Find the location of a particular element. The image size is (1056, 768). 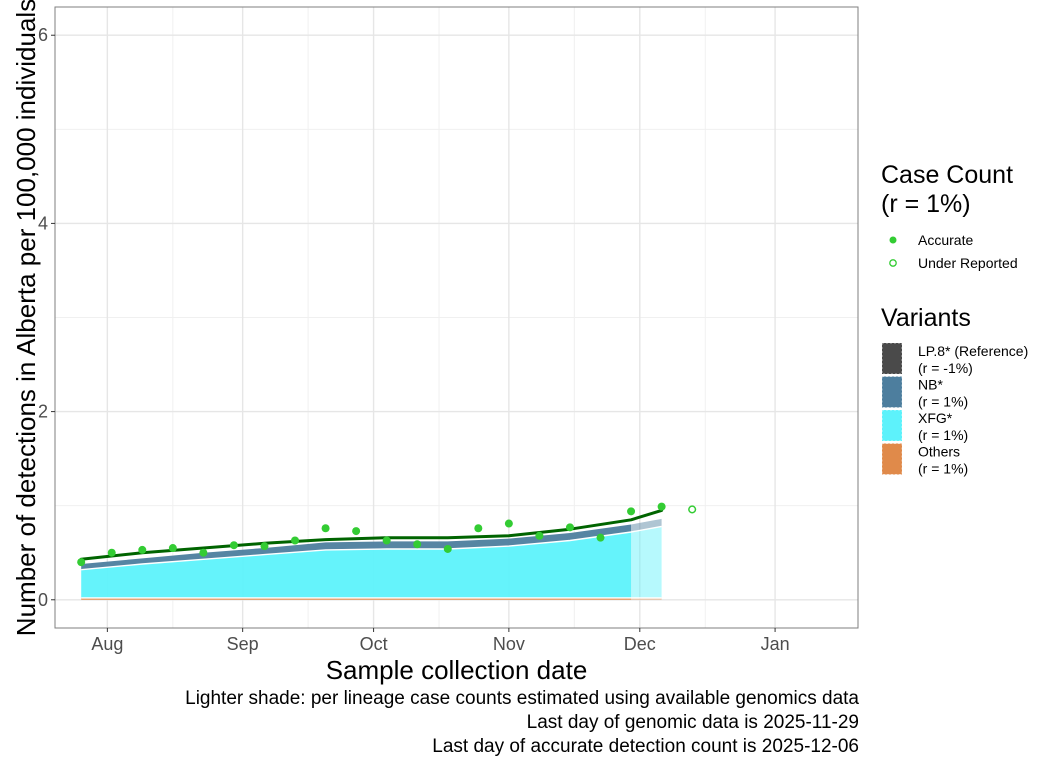

y-tick-label: 0 is located at coordinates (43, 600).